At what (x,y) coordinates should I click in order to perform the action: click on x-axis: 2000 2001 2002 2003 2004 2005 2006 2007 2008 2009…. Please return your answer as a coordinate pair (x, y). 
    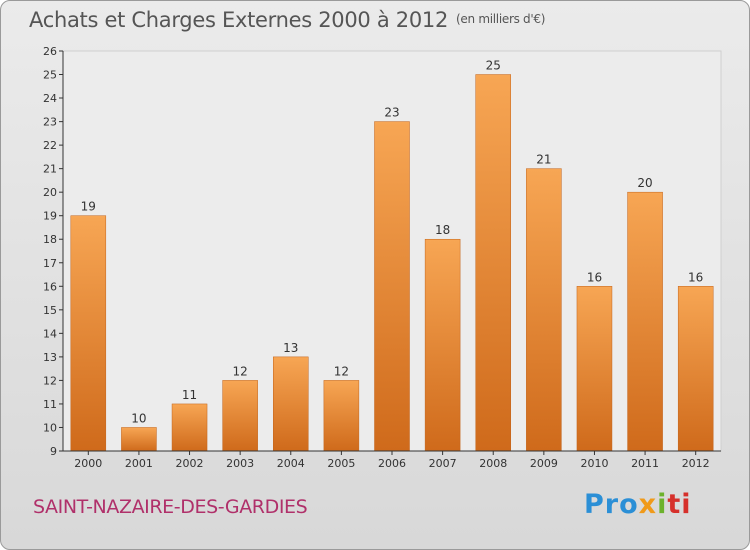
    Looking at the image, I should click on (392, 460).